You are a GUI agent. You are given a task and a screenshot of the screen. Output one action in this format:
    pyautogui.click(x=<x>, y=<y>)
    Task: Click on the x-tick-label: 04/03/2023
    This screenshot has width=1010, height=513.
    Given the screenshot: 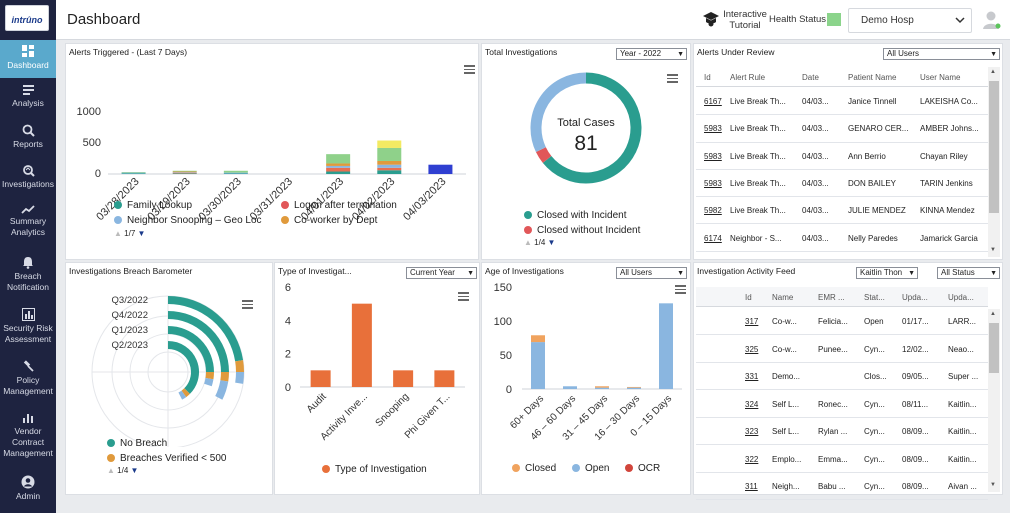 What is the action you would take?
    pyautogui.click(x=424, y=199)
    